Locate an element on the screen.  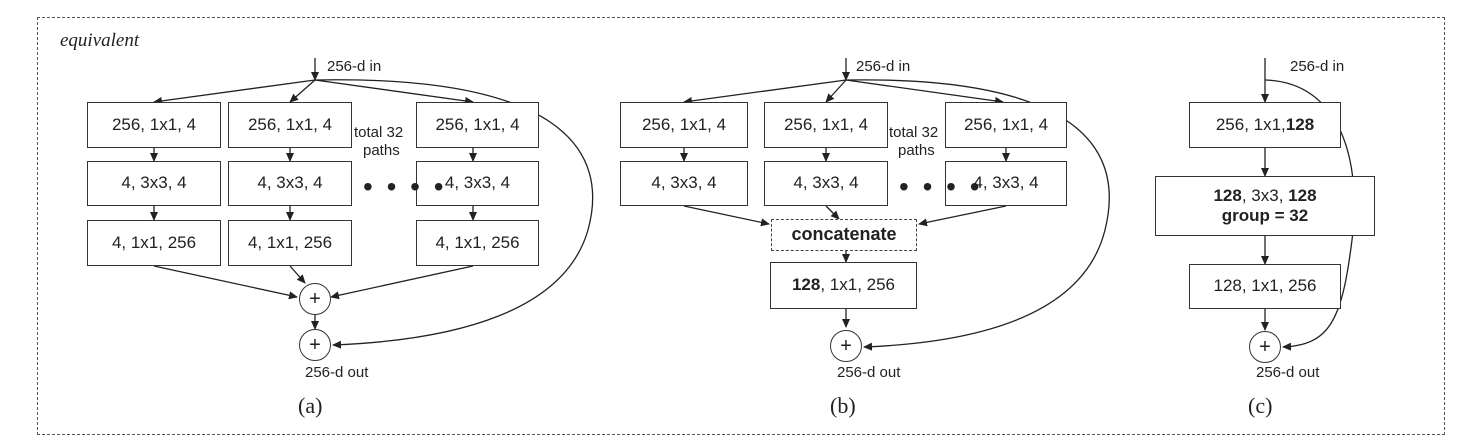
a-total-paths-line2: paths is located at coordinates (381, 150).